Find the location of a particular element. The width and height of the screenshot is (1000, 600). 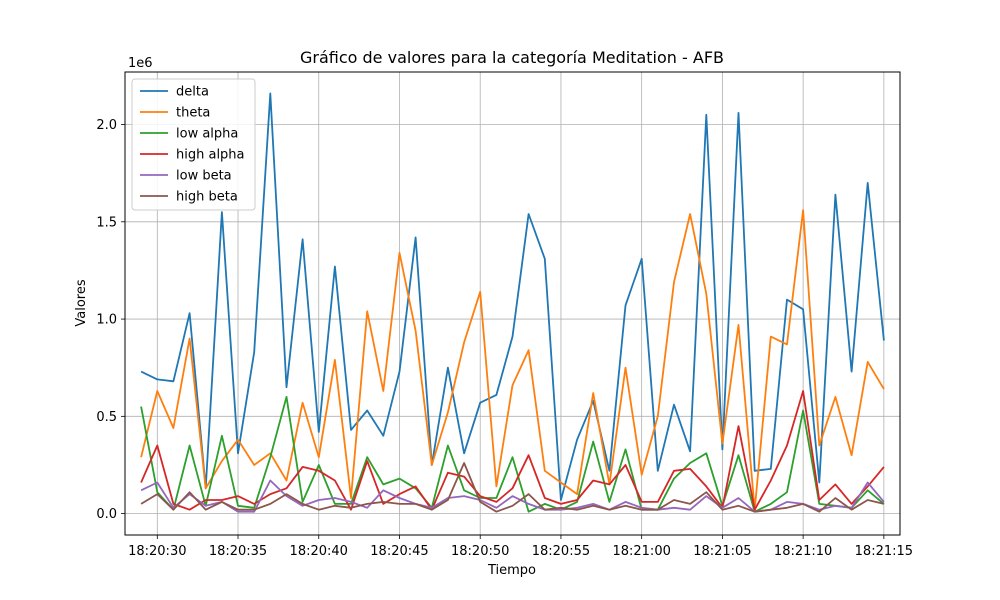

series-line-low-alpha is located at coordinates (512, 454).